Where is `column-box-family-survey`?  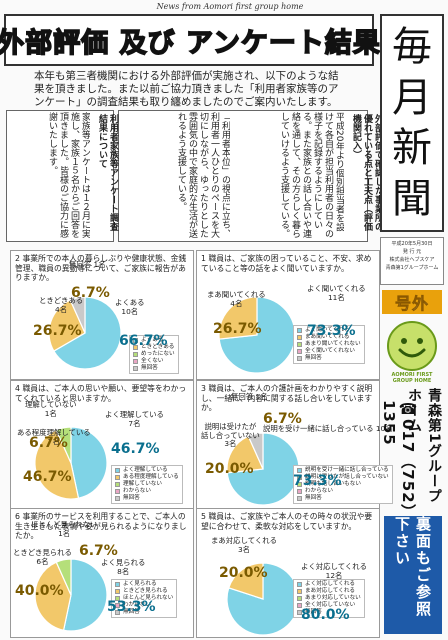 column-box-family-survey is located at coordinates (60, 176).